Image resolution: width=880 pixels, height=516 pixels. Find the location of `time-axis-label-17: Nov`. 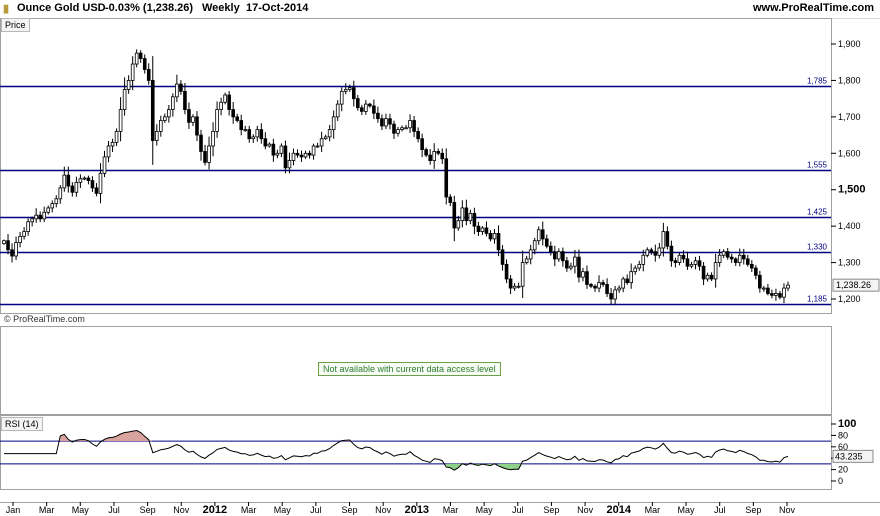

time-axis-label-17: Nov is located at coordinates (585, 510).